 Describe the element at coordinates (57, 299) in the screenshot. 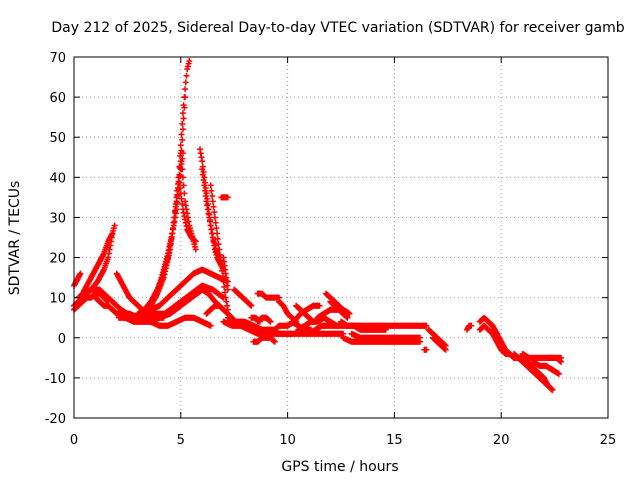

I see `y-tick-label: 10` at that location.